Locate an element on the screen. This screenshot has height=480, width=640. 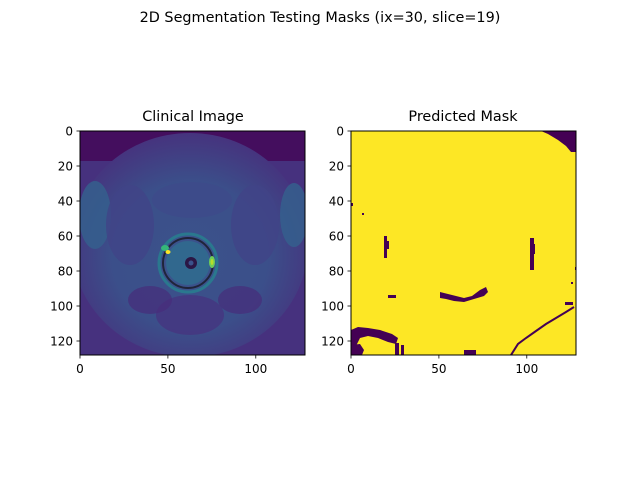
clinical-image-title: Clinical Image is located at coordinates (193, 117).